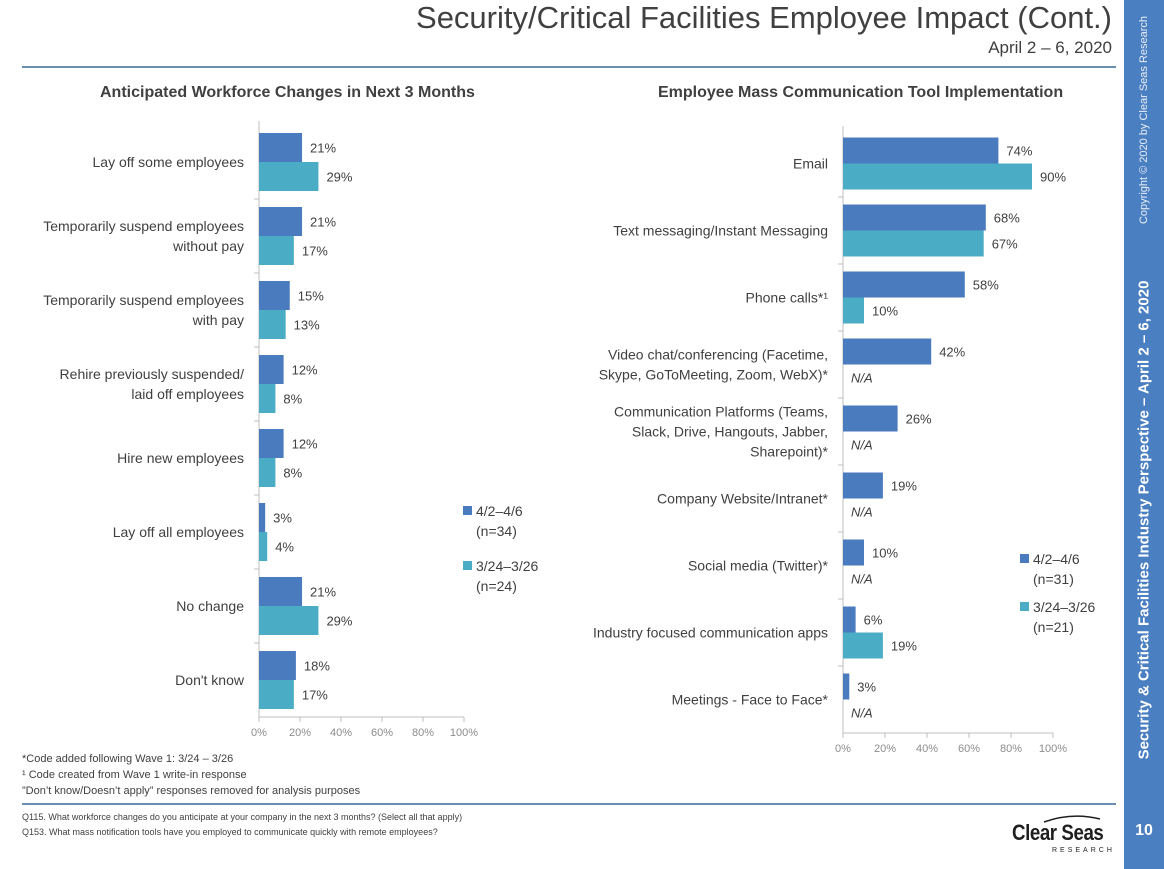 This screenshot has height=869, width=1164. I want to click on c1-category-label: No change, so click(210, 606).